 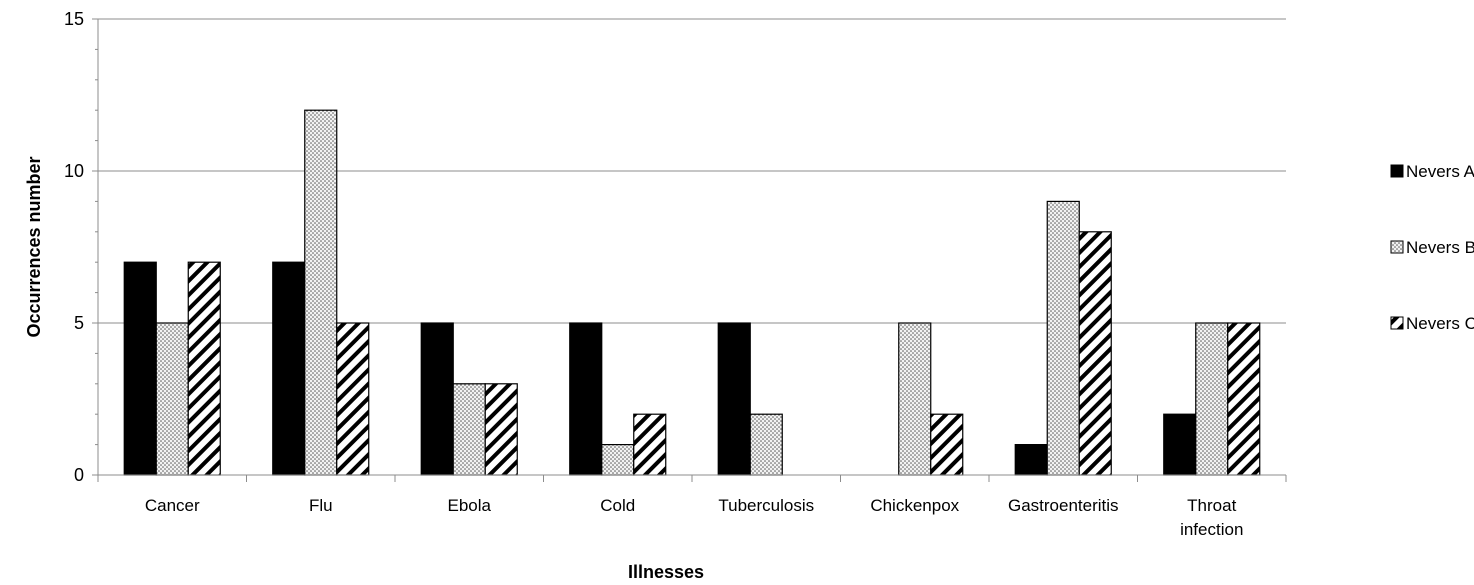 I want to click on category-label: Ebola, so click(x=470, y=505).